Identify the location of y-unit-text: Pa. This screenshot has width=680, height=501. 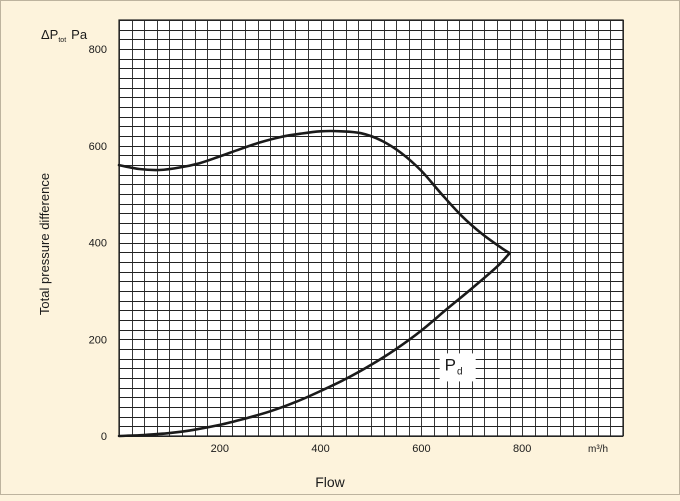
(79, 34).